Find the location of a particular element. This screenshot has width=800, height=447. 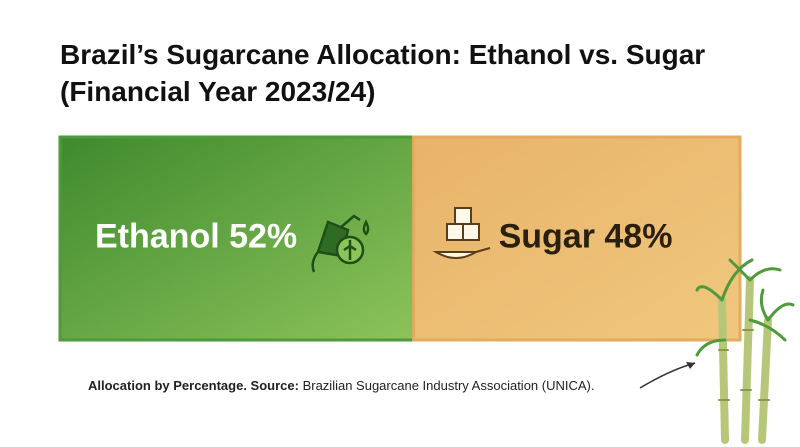

sugarcane is located at coordinates (745, 351).